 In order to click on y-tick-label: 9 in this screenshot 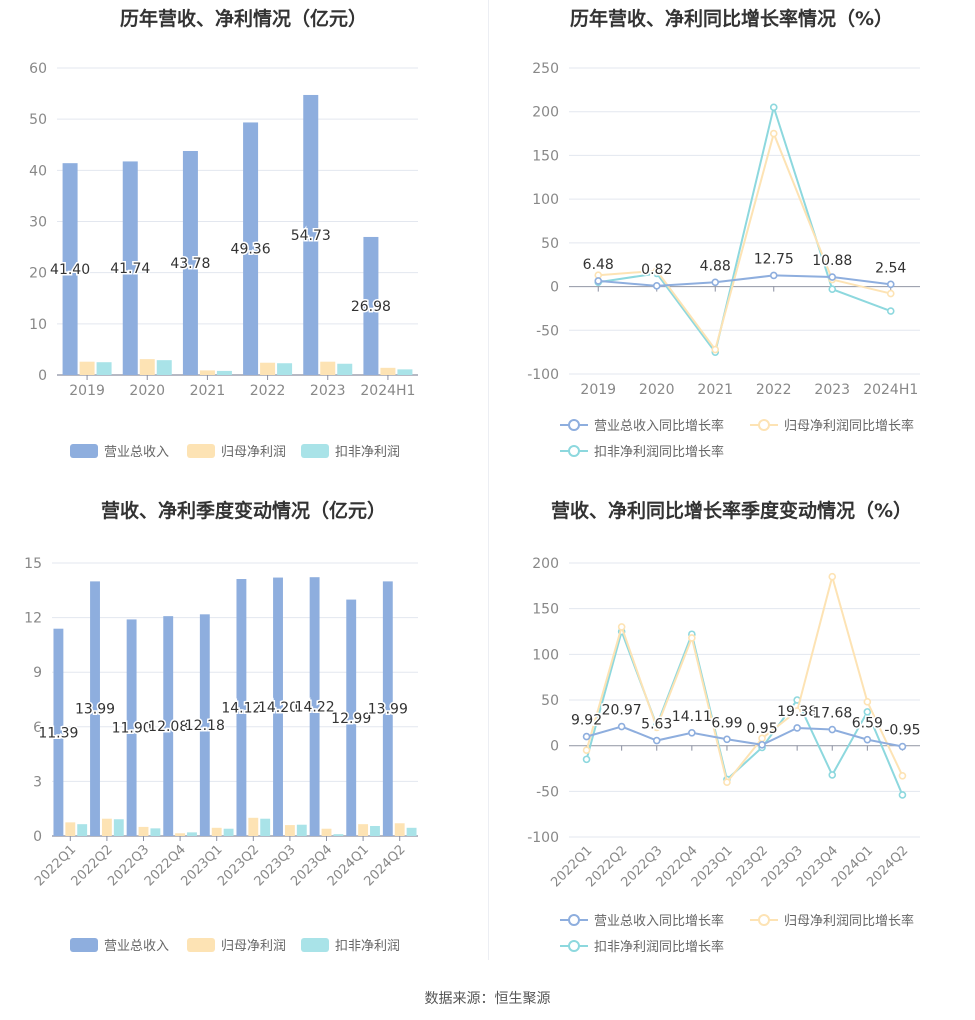, I will do `click(37, 673)`.